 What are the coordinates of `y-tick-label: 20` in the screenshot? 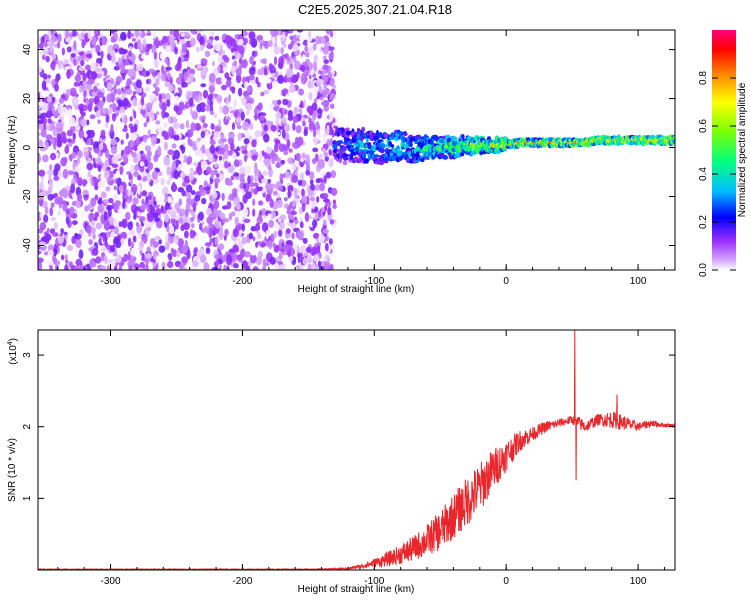 It's located at (27, 99).